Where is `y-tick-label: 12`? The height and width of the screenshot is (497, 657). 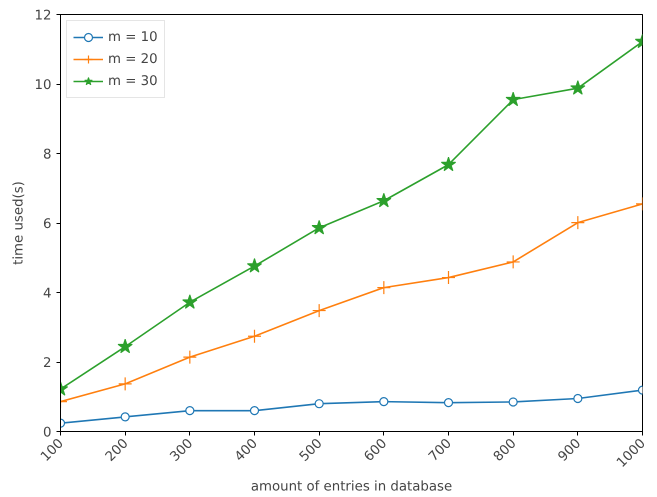
y-tick-label: 12 is located at coordinates (43, 16).